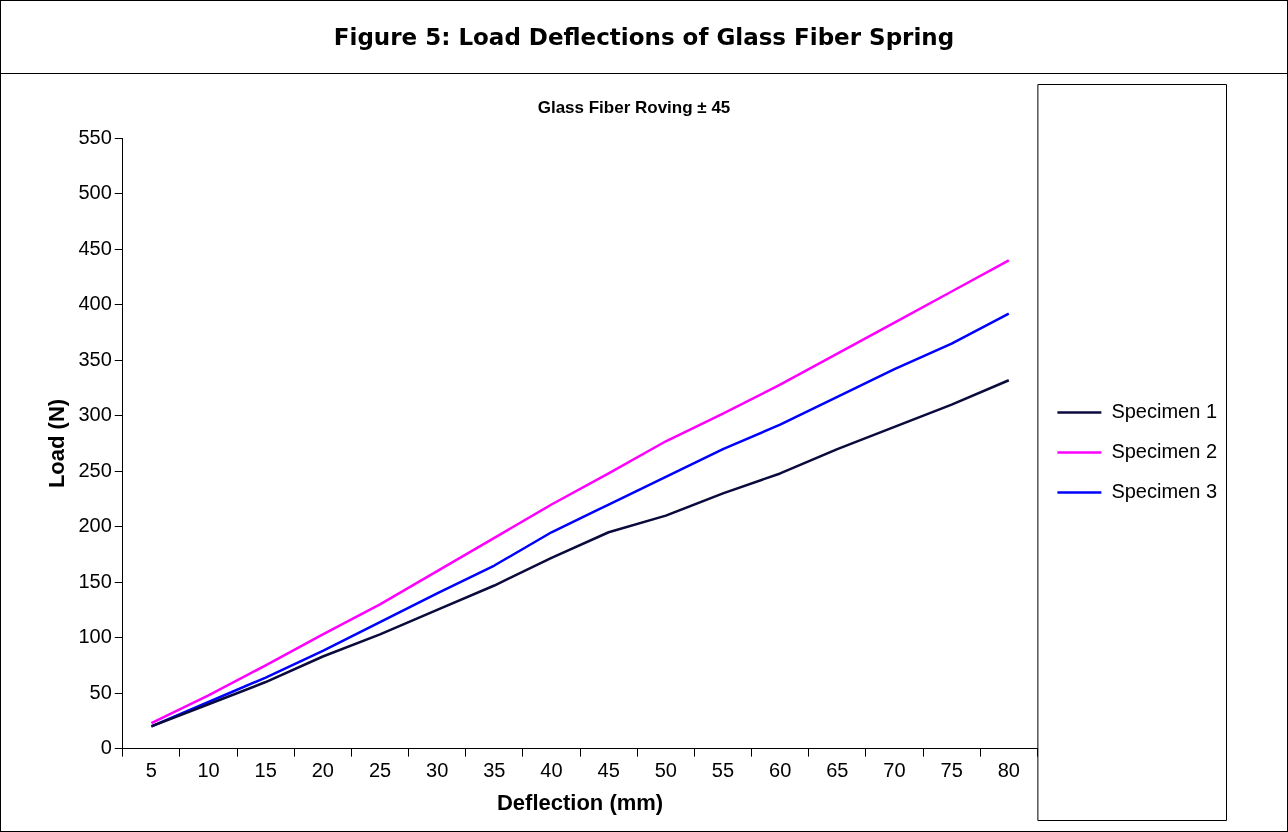 The height and width of the screenshot is (832, 1288). What do you see at coordinates (608, 770) in the screenshot?
I see `x-tick-label: 45` at bounding box center [608, 770].